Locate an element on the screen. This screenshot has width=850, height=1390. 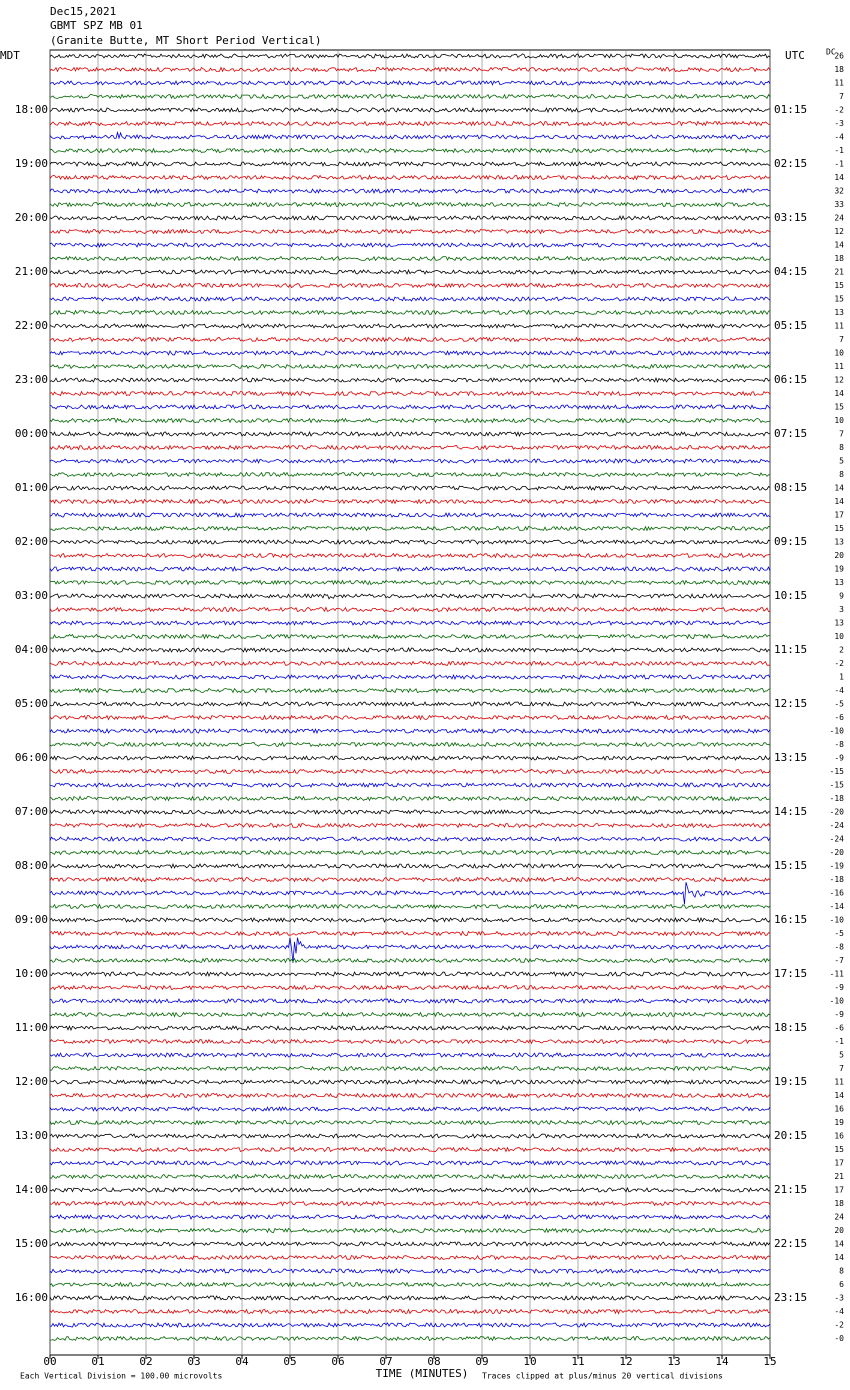
left-time-label: 22:00 is located at coordinates (31, 325).